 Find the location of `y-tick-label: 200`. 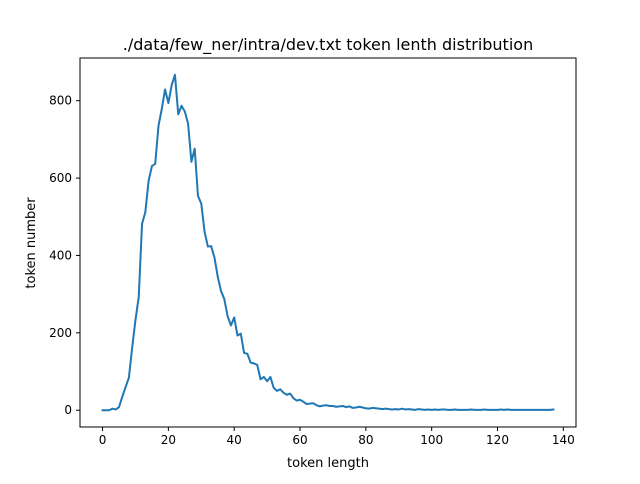

y-tick-label: 200 is located at coordinates (60, 333).